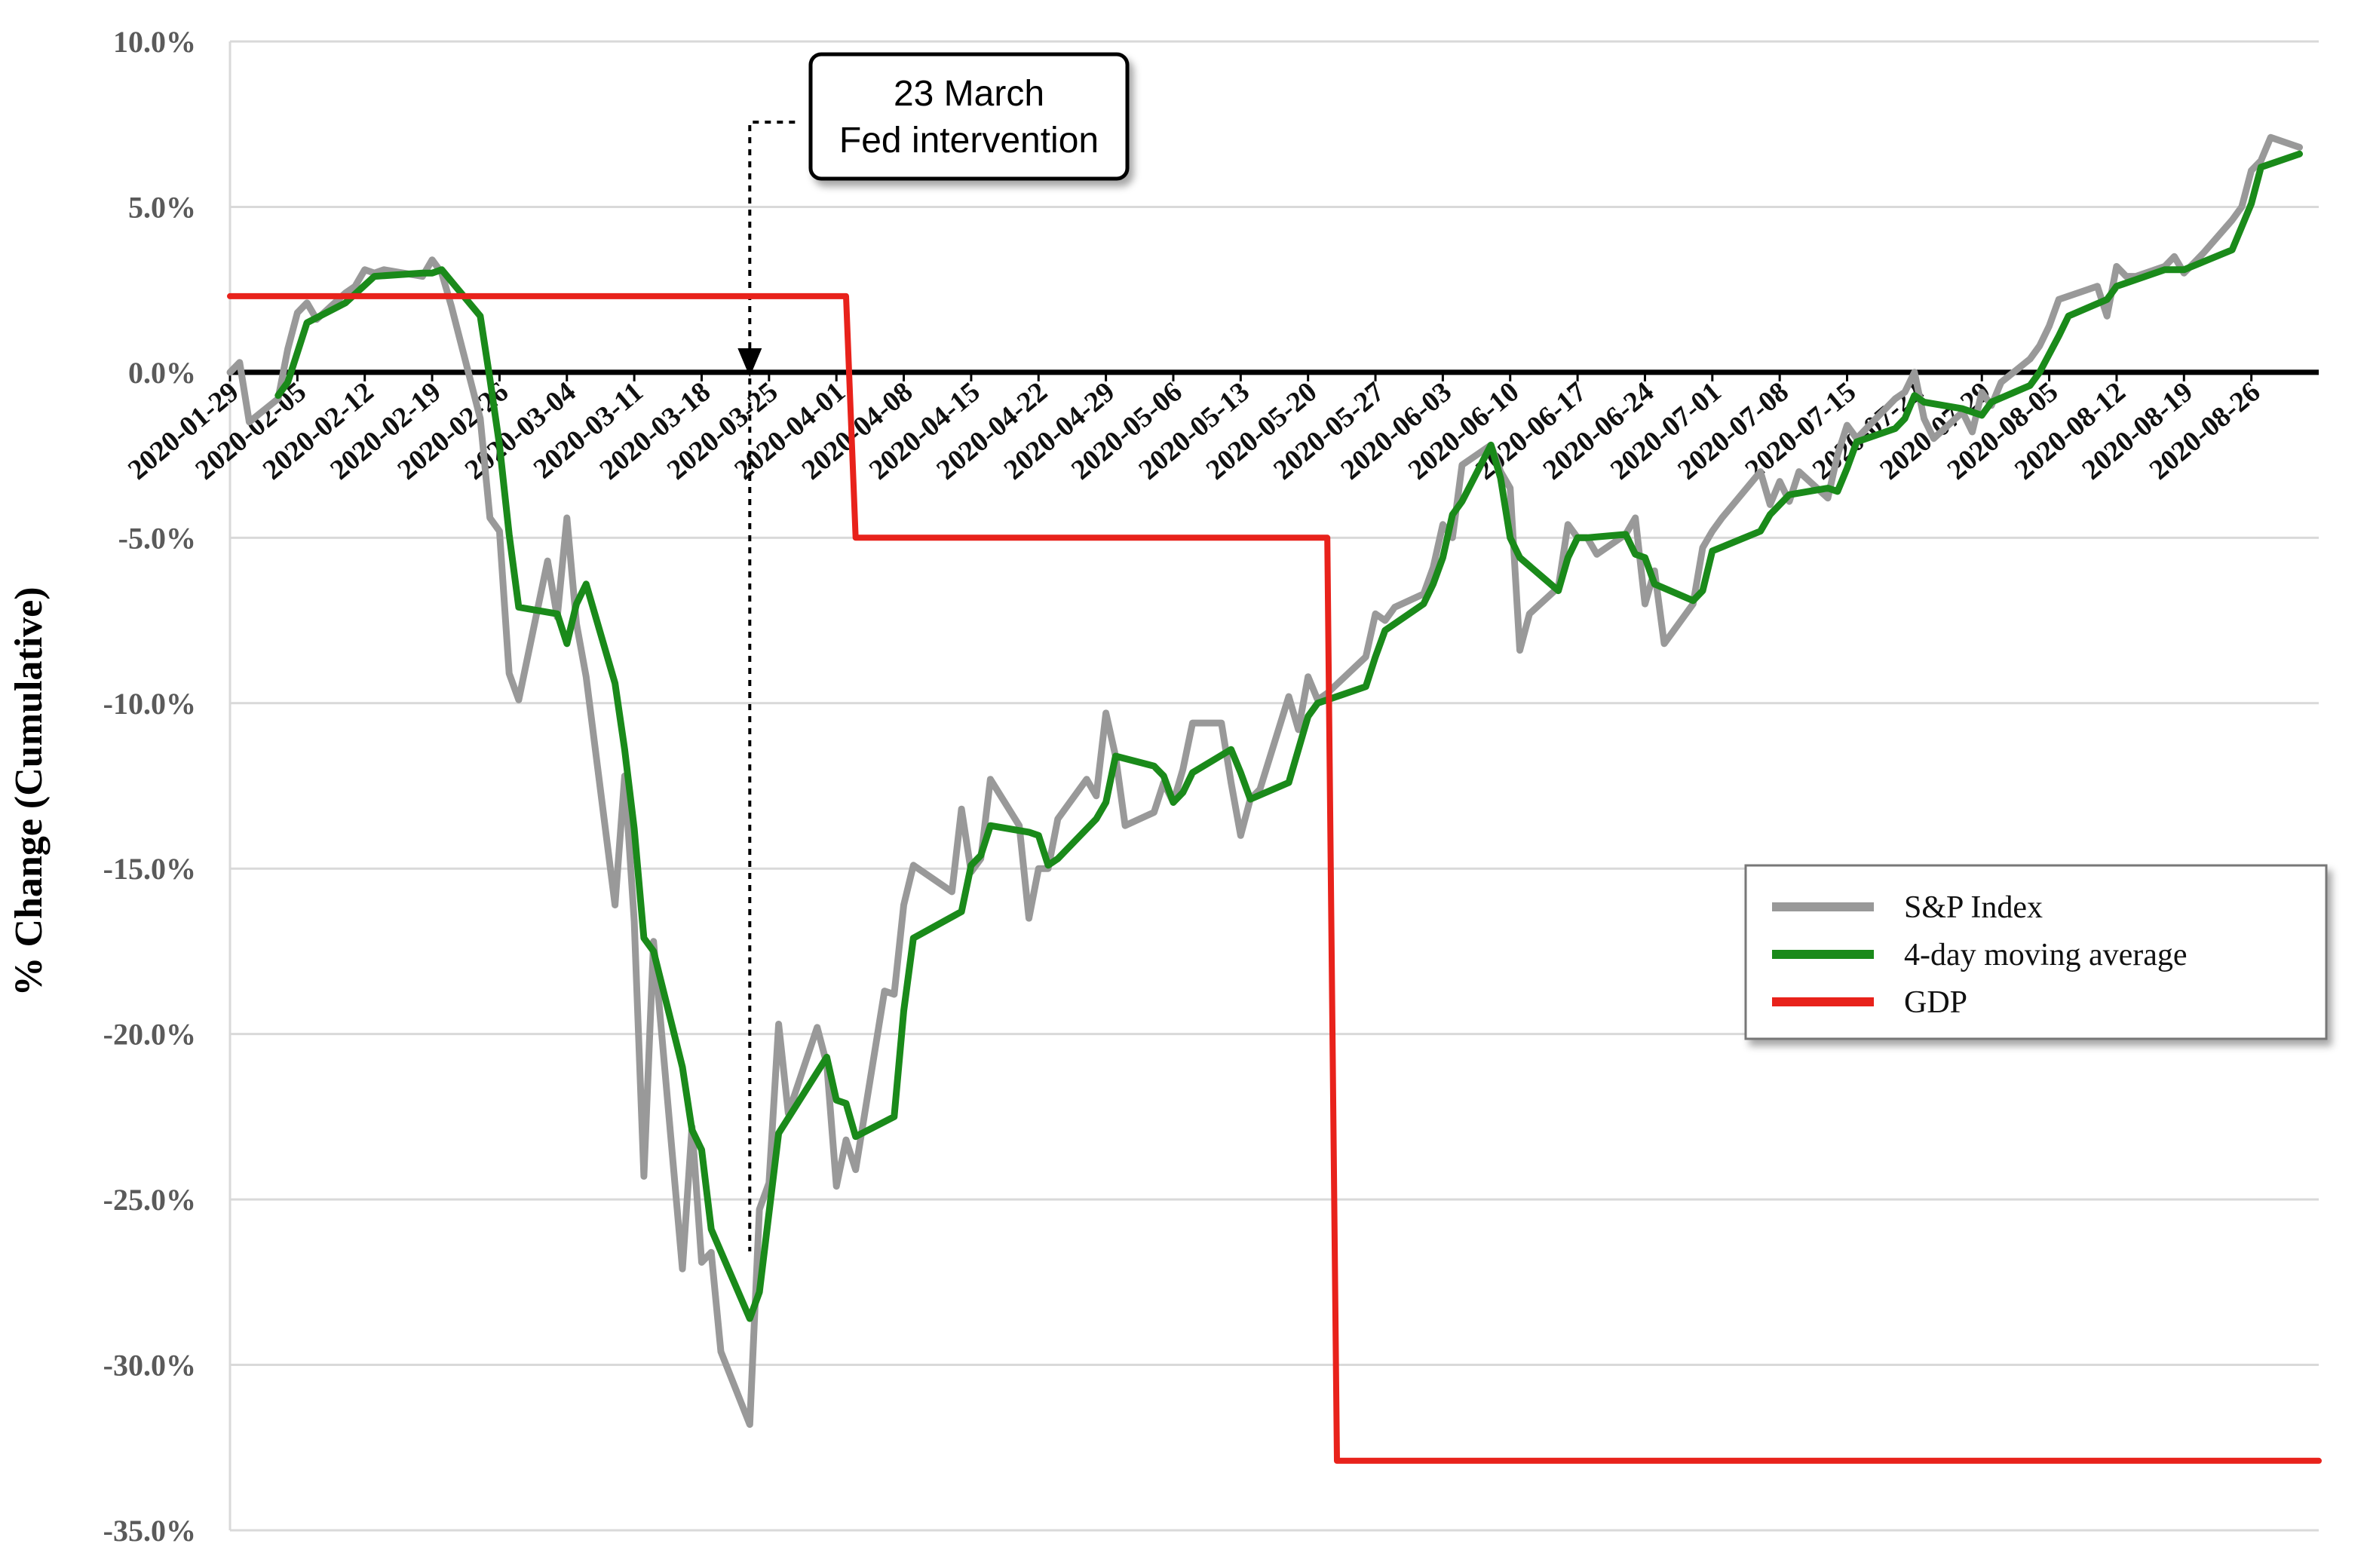 Image resolution: width=2367 pixels, height=1568 pixels. I want to click on y-tick-label: -15.0%, so click(150, 869).